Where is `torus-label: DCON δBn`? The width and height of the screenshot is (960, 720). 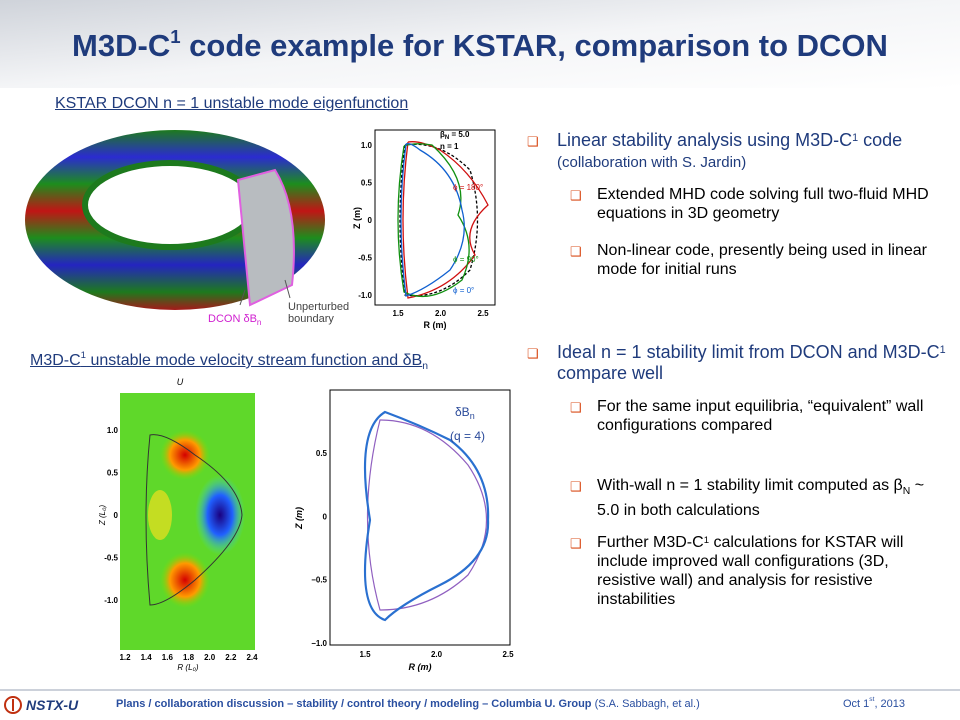
torus-label: DCON δBn is located at coordinates (234, 320).